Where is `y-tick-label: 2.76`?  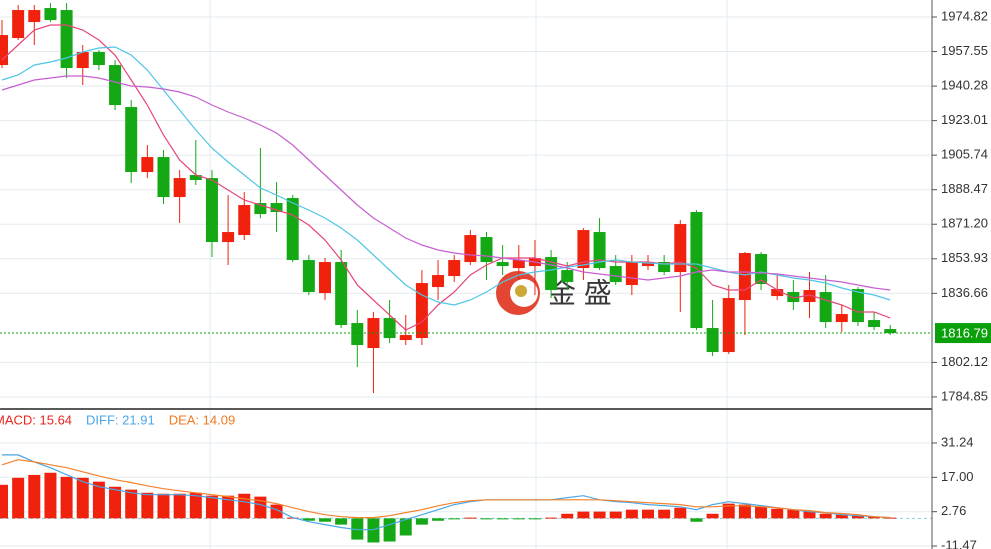
y-tick-label: 2.76 is located at coordinates (953, 510).